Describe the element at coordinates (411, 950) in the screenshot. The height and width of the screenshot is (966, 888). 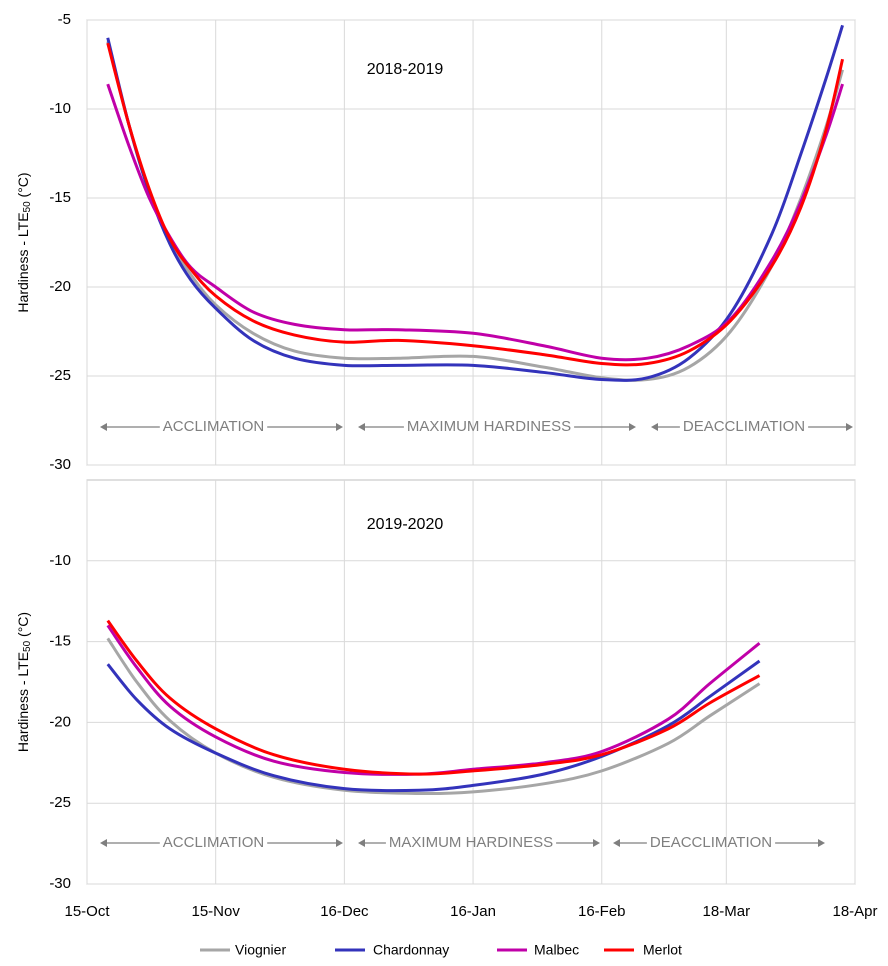
I see `legend-label: Chardonnay` at that location.